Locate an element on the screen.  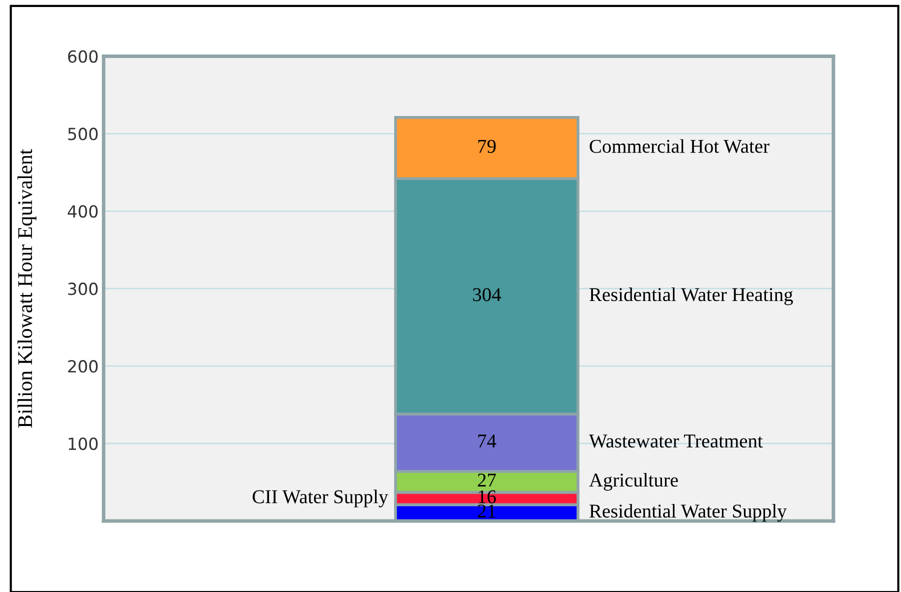
series-label: Commercial Hot Water is located at coordinates (680, 146).